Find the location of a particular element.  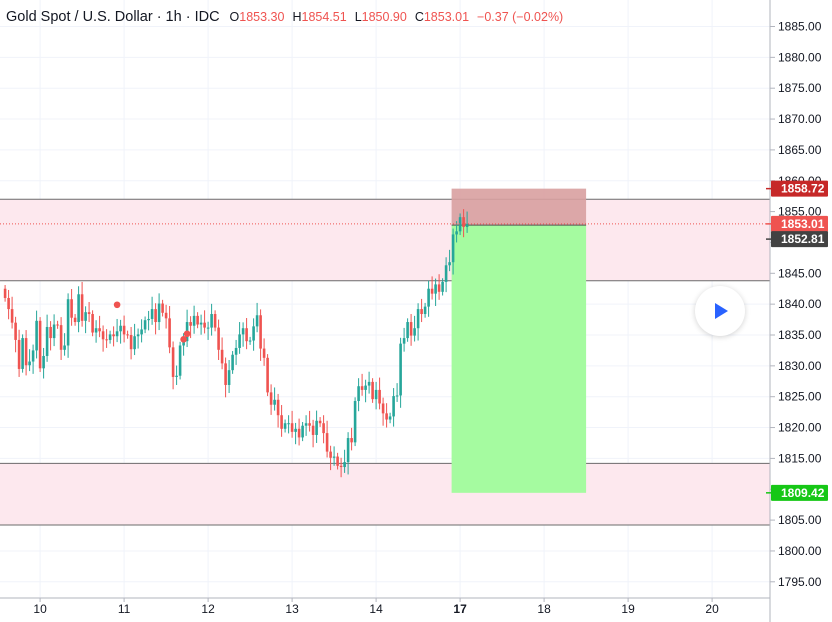

current-price-label-bg is located at coordinates (799, 223).